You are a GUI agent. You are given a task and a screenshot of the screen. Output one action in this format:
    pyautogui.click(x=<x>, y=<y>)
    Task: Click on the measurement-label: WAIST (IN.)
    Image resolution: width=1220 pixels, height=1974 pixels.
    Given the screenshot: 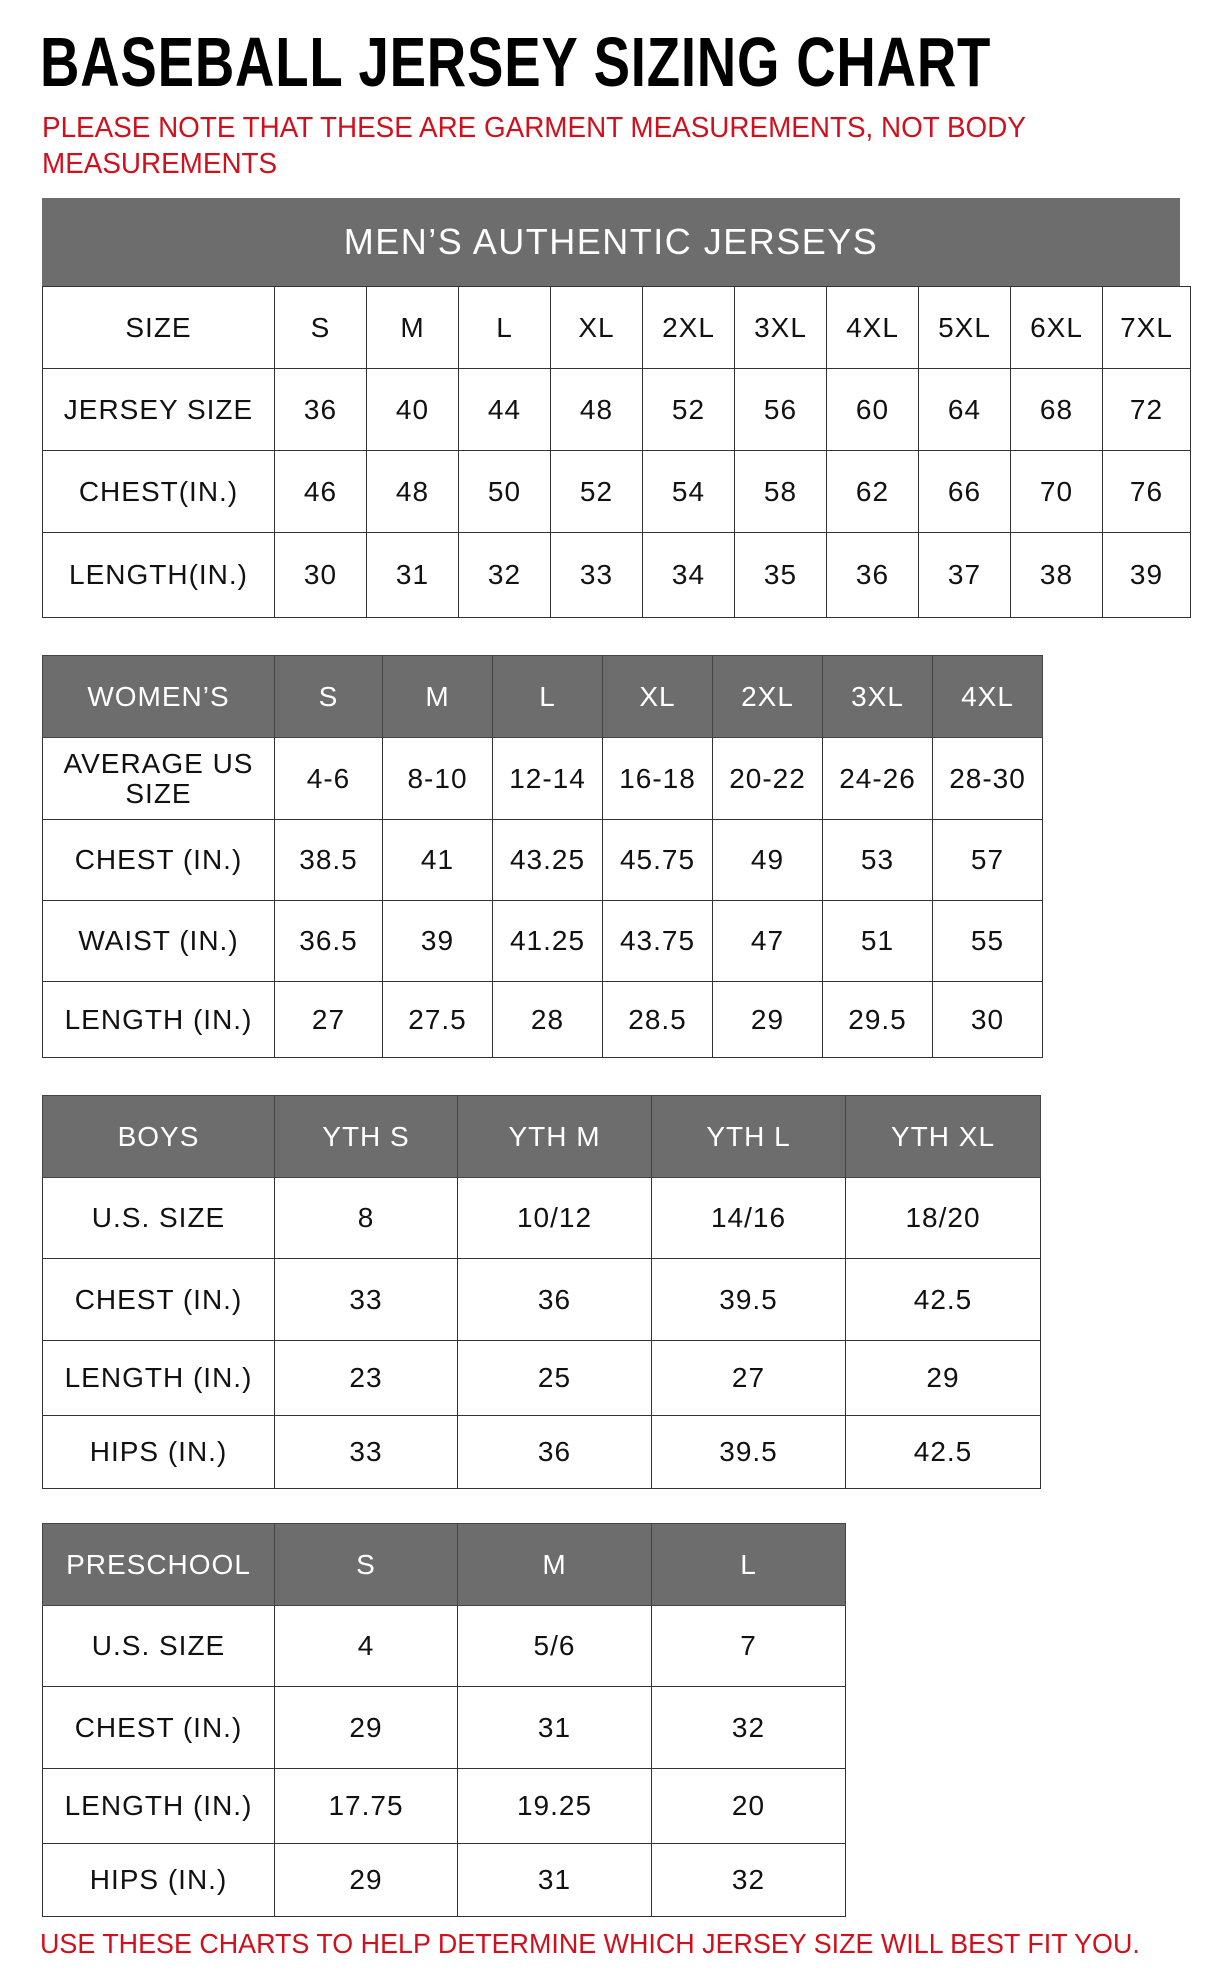 What is the action you would take?
    pyautogui.click(x=158, y=941)
    